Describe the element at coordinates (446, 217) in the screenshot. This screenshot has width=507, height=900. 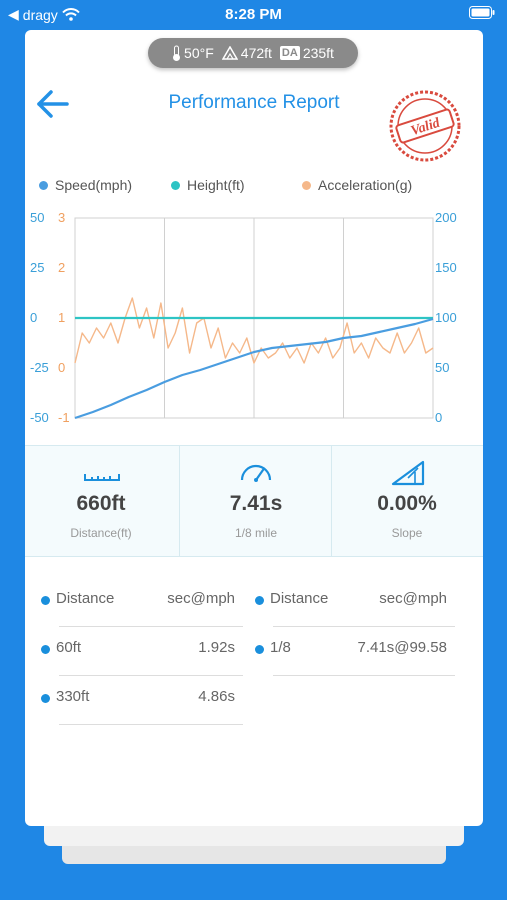
I see `tick-label-speed: 200` at that location.